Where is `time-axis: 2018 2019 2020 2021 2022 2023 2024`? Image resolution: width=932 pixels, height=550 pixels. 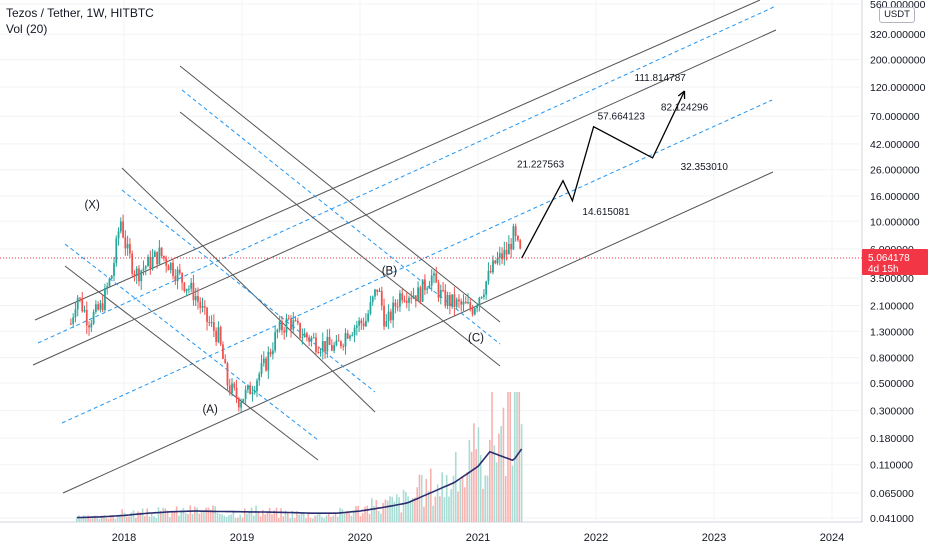
time-axis: 2018 2019 2020 2021 2022 2023 2024 is located at coordinates (478, 538).